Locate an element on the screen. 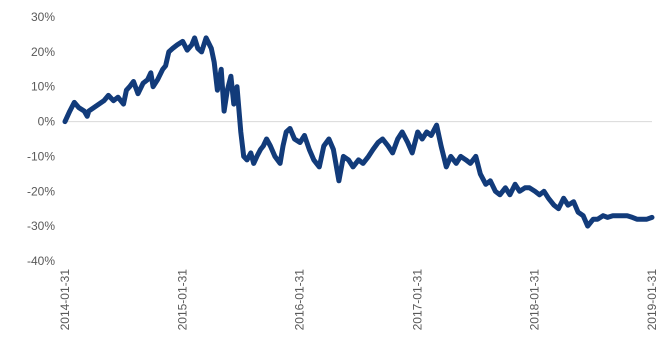 This screenshot has width=669, height=339. y-tick-label: 10% is located at coordinates (43, 87).